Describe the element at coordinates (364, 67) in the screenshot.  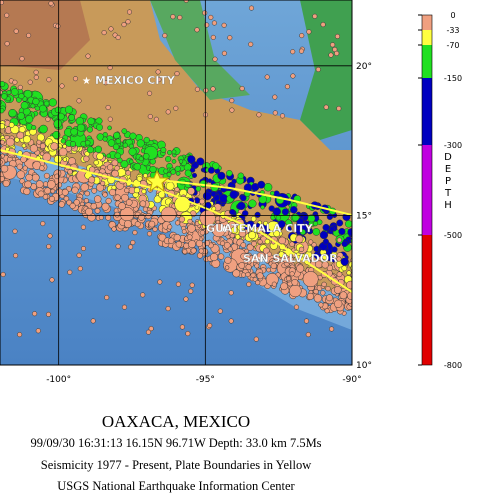
I see `lat-label: 20°` at that location.